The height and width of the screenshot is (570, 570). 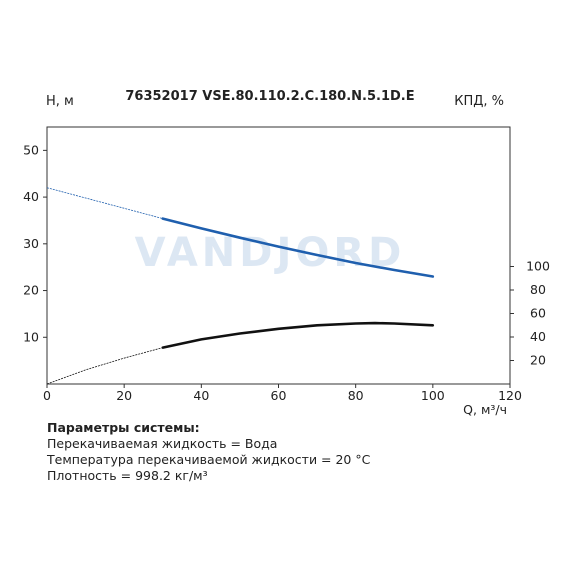 What do you see at coordinates (269, 96) in the screenshot?
I see `chart-title: 76352017 VSE.80.110.2.C.180.N.5.1D.E` at bounding box center [269, 96].